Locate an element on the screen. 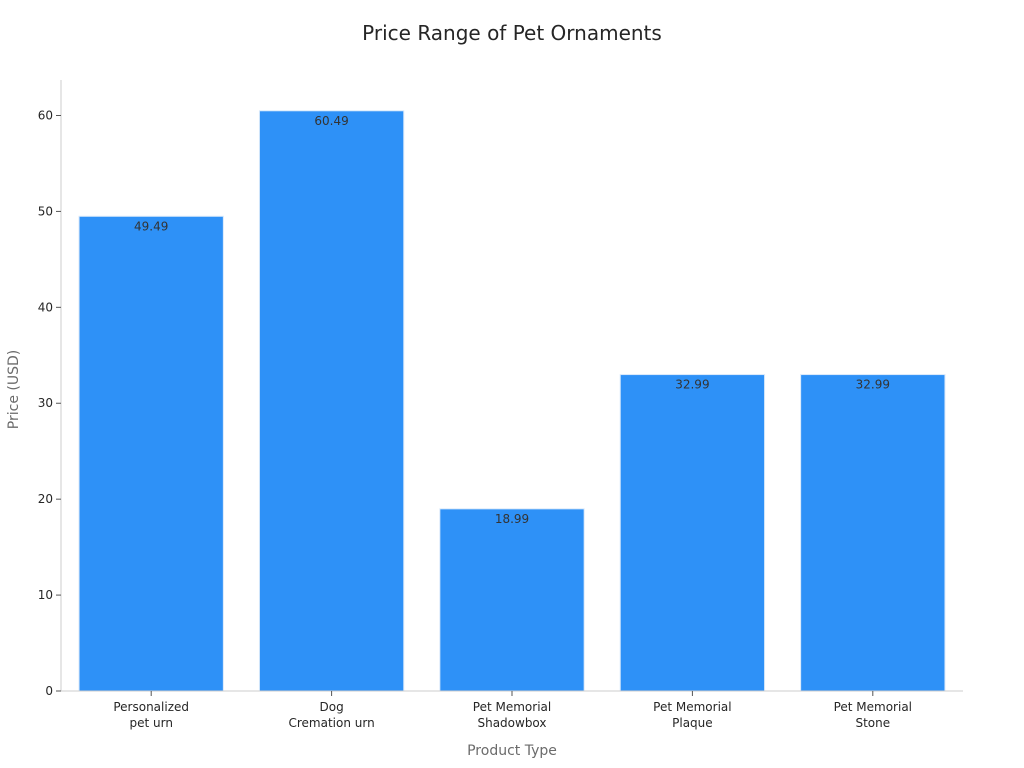 The height and width of the screenshot is (768, 1024). bar-value-label: 49.49 is located at coordinates (151, 226).